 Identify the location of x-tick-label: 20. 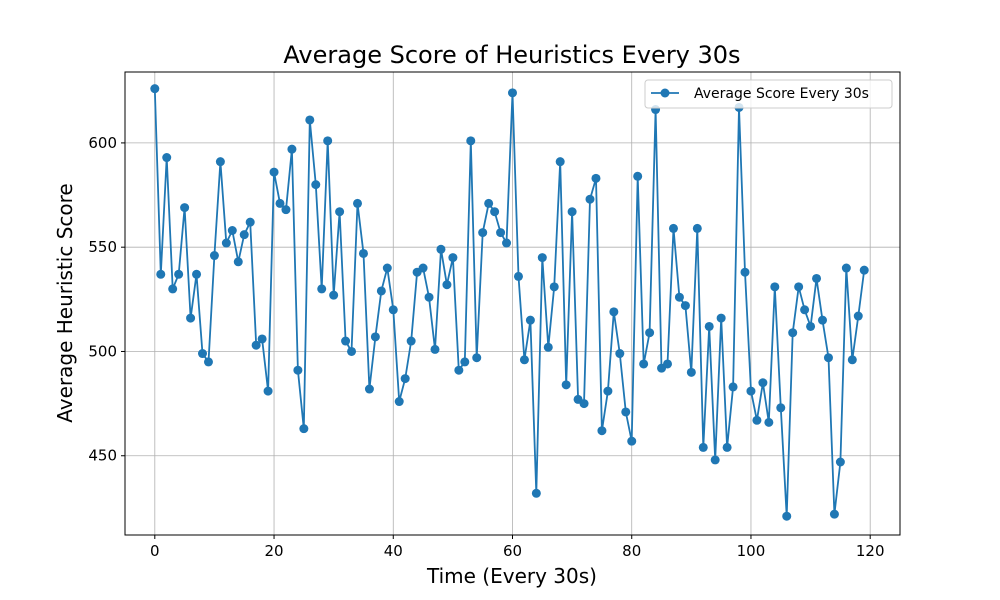
(273, 551).